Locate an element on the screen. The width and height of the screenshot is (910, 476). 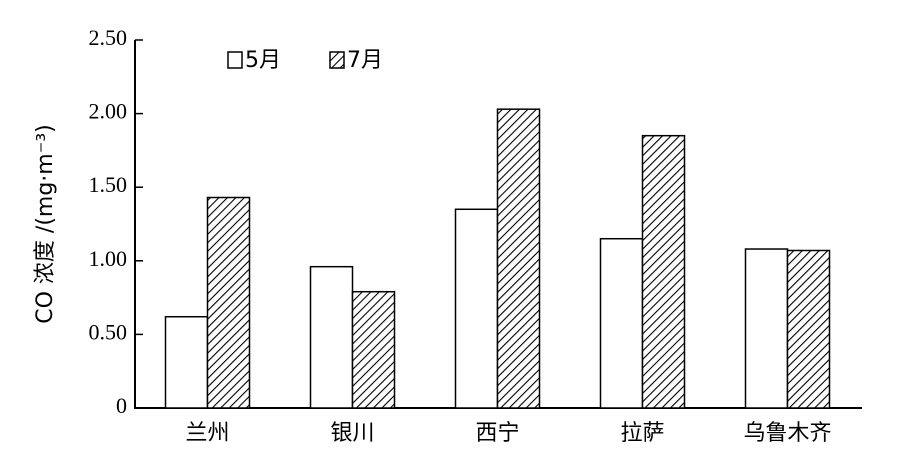
x-tick-label: 兰州 is located at coordinates (207, 433).